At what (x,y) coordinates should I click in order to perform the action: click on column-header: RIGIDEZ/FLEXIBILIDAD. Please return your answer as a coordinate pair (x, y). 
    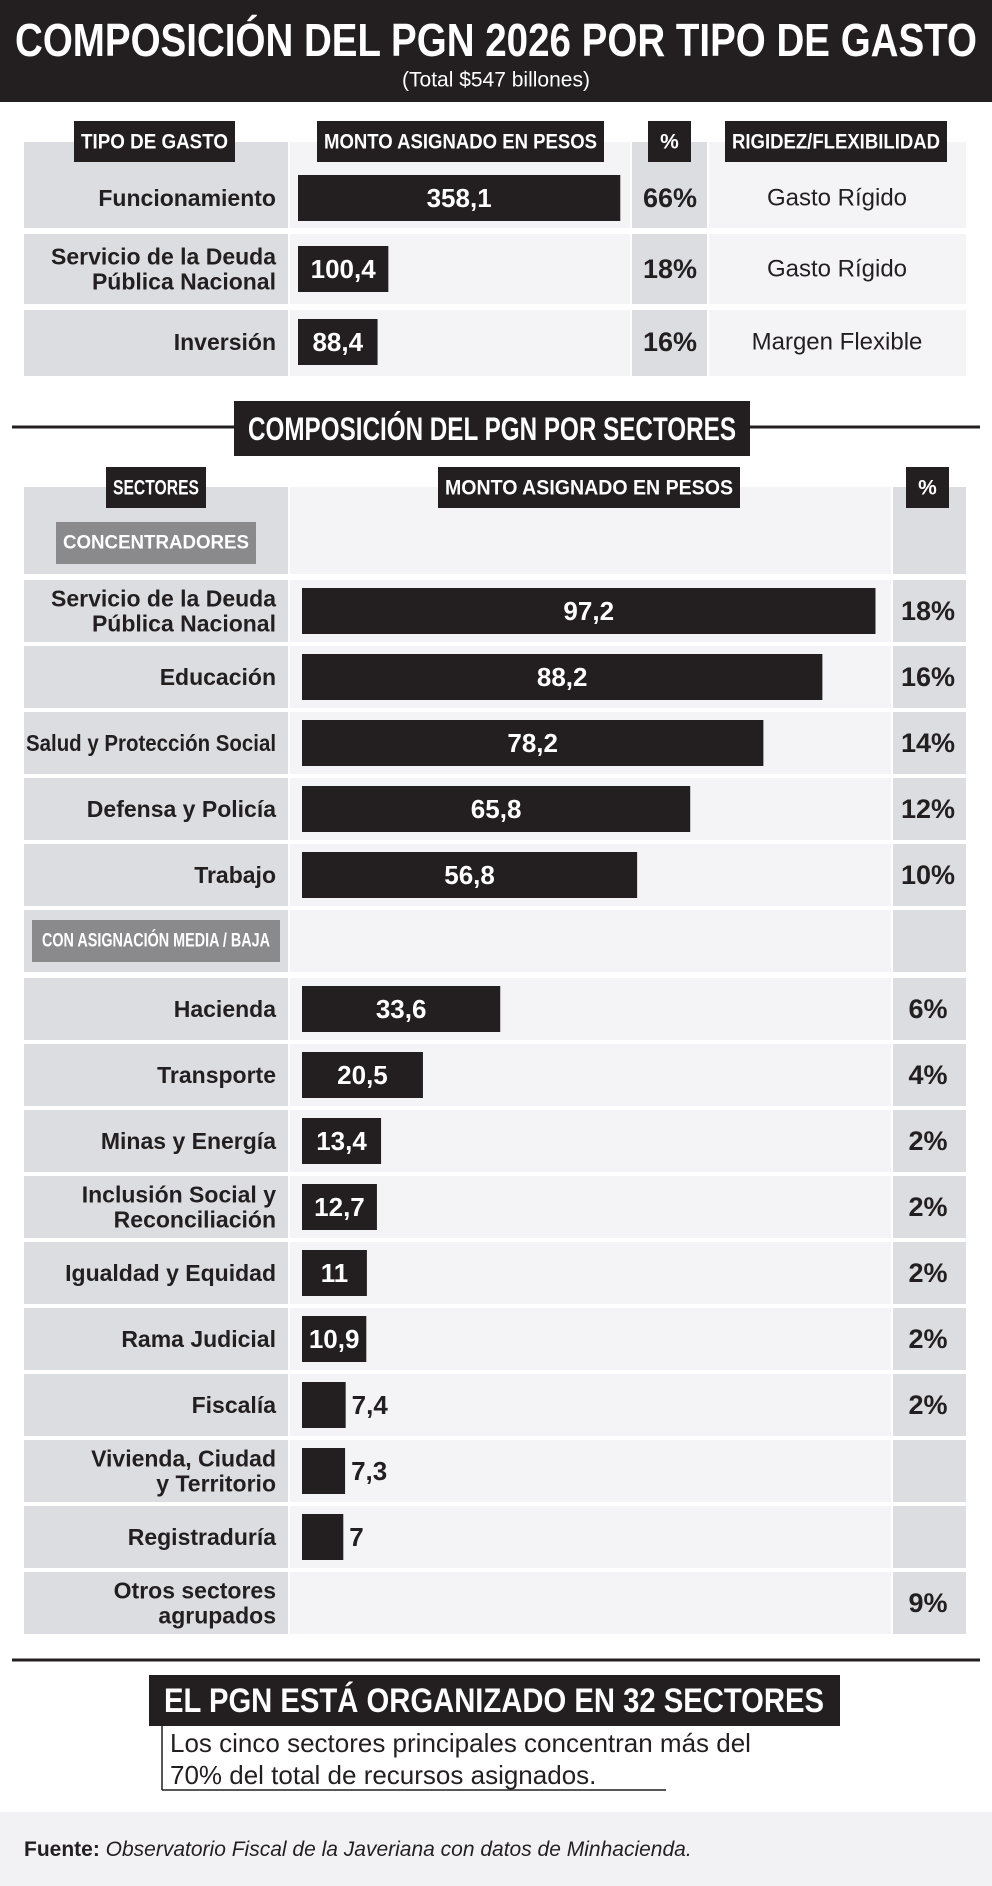
    Looking at the image, I should click on (836, 142).